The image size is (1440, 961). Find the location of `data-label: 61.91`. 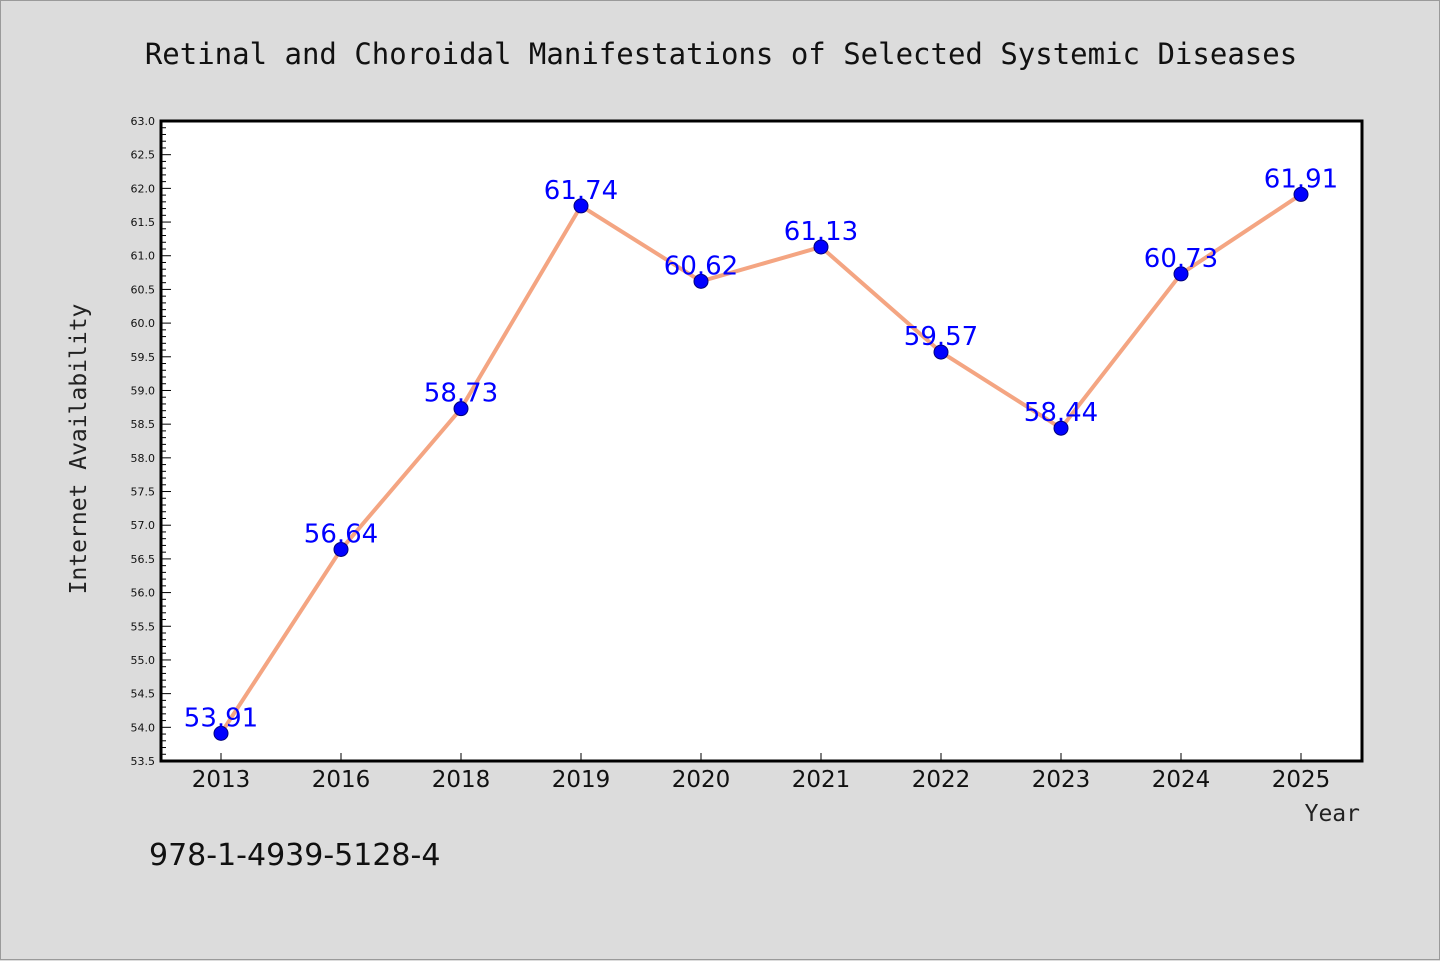

data-label: 61.91 is located at coordinates (1301, 179).